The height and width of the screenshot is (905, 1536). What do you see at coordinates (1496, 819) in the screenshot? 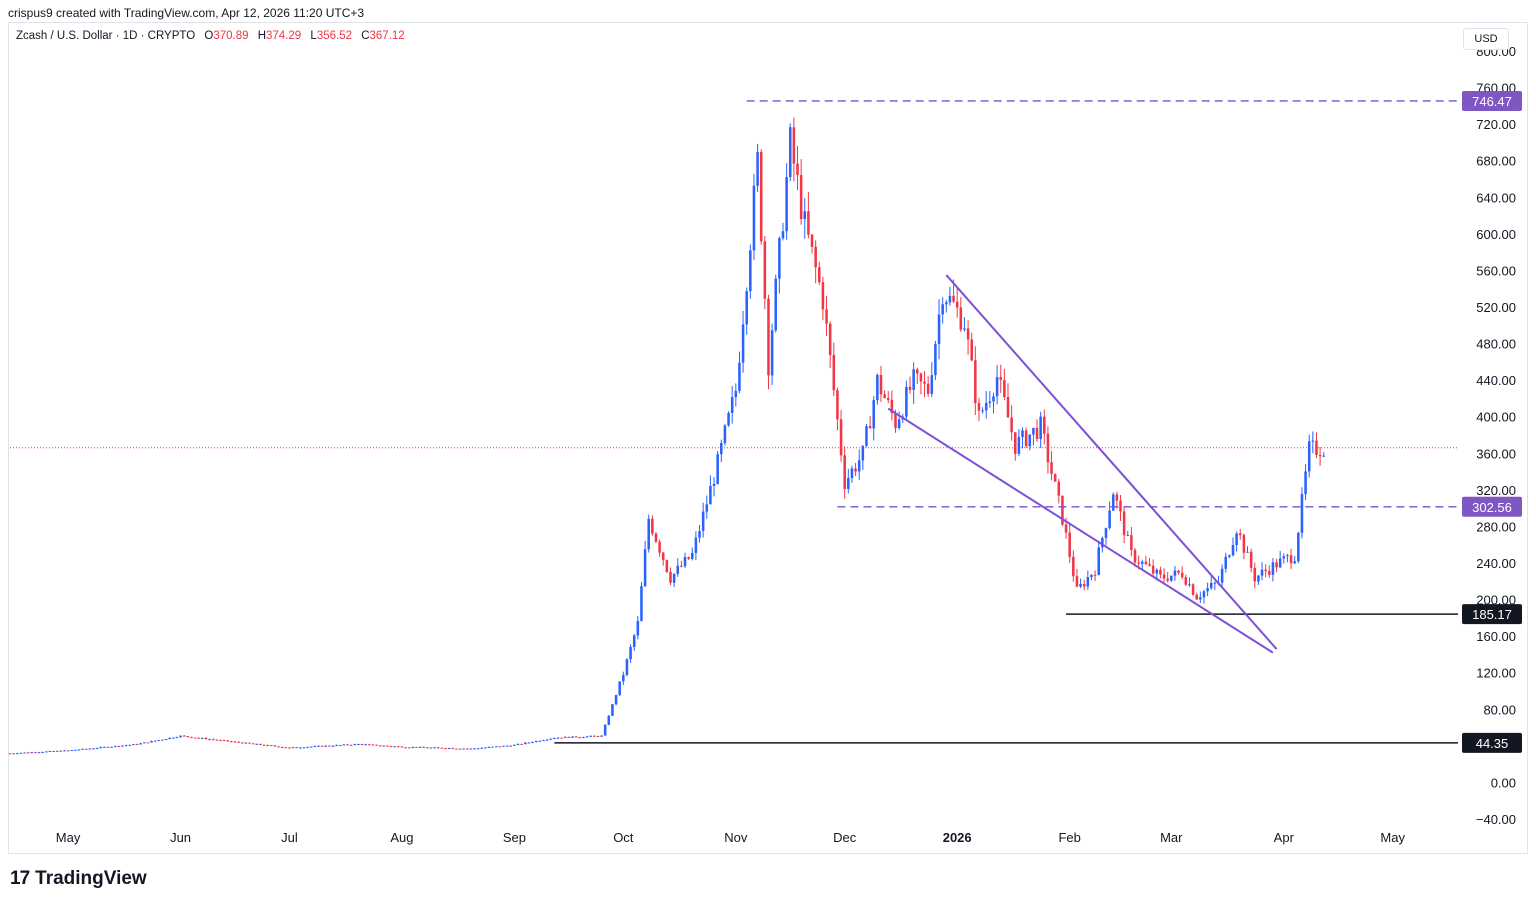
I see `y-tick-label: −40.00` at bounding box center [1496, 819].